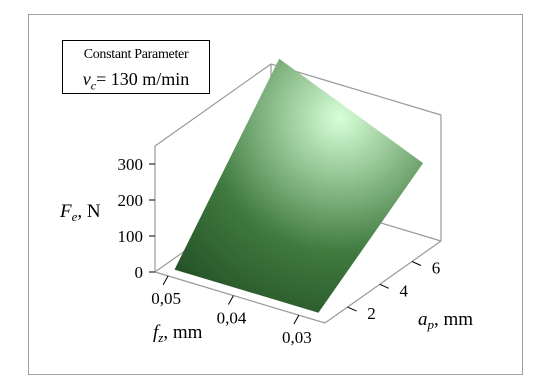 The height and width of the screenshot is (385, 548). What do you see at coordinates (404, 290) in the screenshot?
I see `y-tick-label: 4` at bounding box center [404, 290].